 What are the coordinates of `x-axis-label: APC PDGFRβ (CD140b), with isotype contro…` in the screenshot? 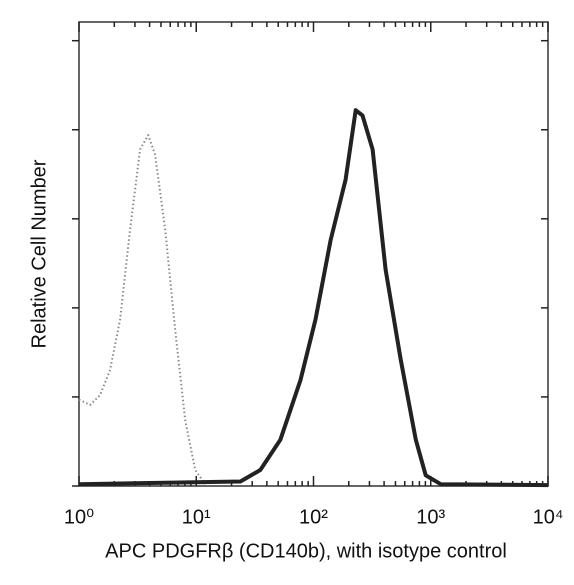 It's located at (306, 551).